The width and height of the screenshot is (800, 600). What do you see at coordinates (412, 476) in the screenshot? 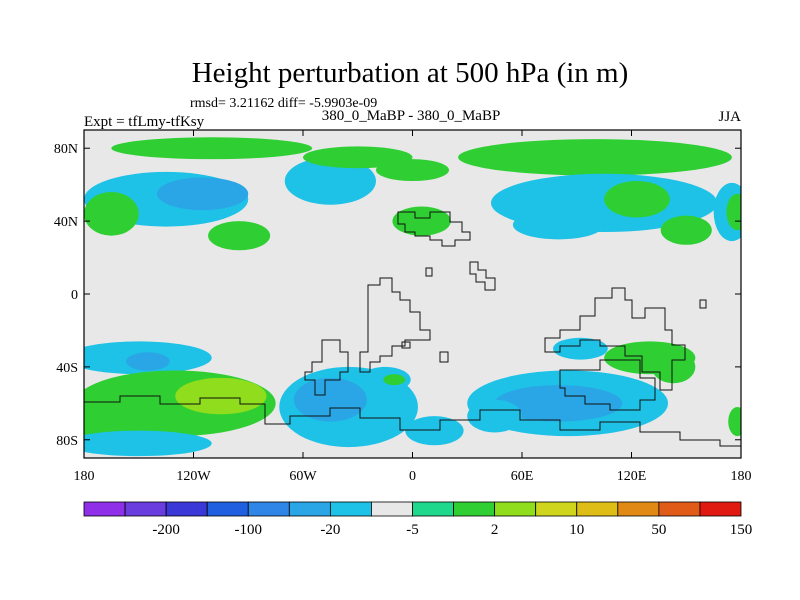
I see `x-tick-label-3: 0` at bounding box center [412, 476].